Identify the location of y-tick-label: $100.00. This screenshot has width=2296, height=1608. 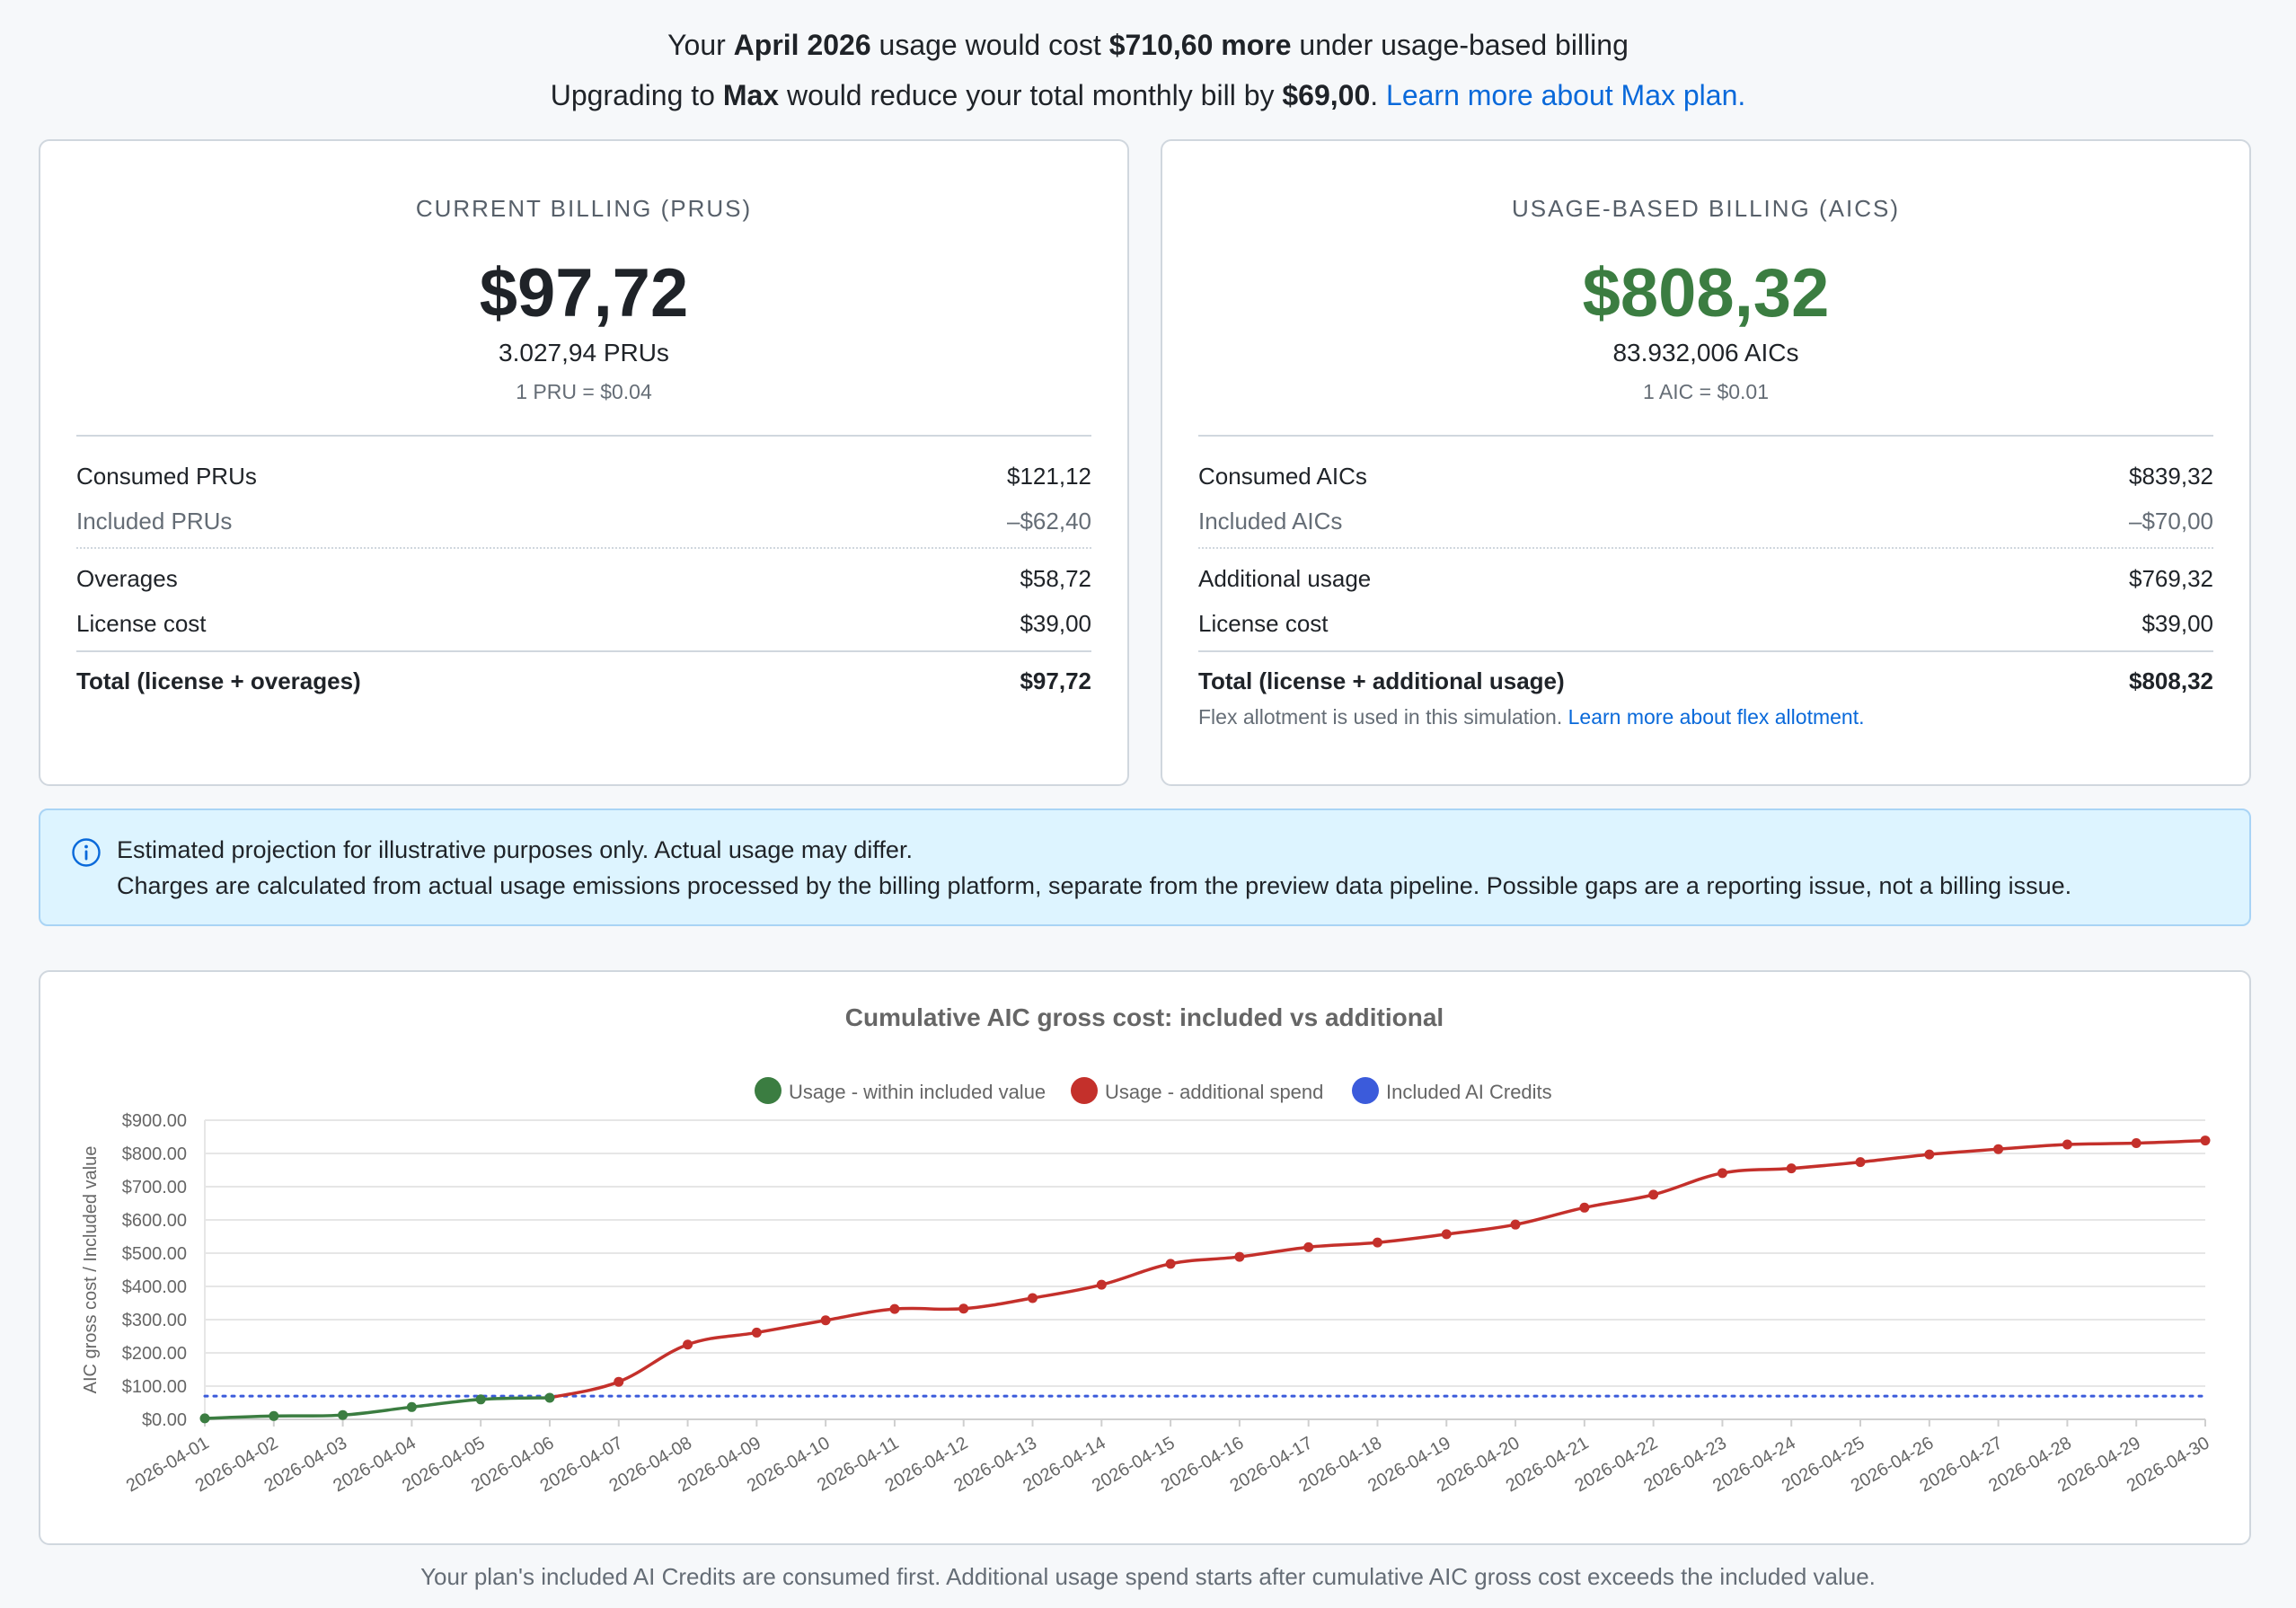
(154, 1387).